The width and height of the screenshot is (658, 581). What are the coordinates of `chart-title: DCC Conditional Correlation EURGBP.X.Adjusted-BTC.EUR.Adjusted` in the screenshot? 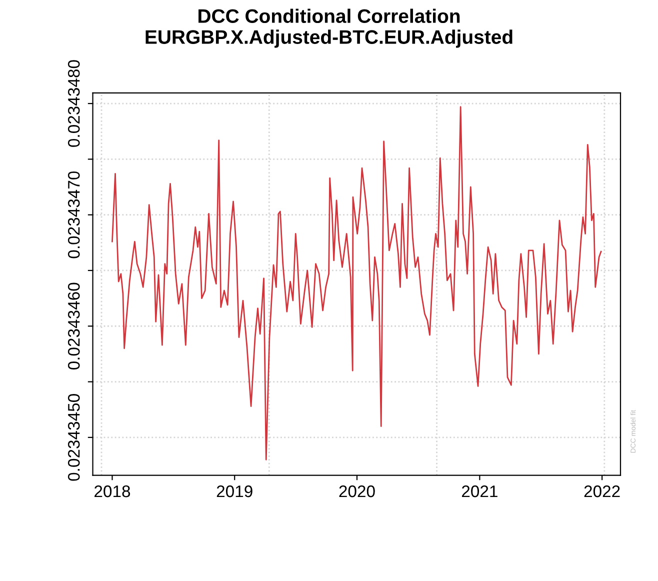 It's located at (329, 28).